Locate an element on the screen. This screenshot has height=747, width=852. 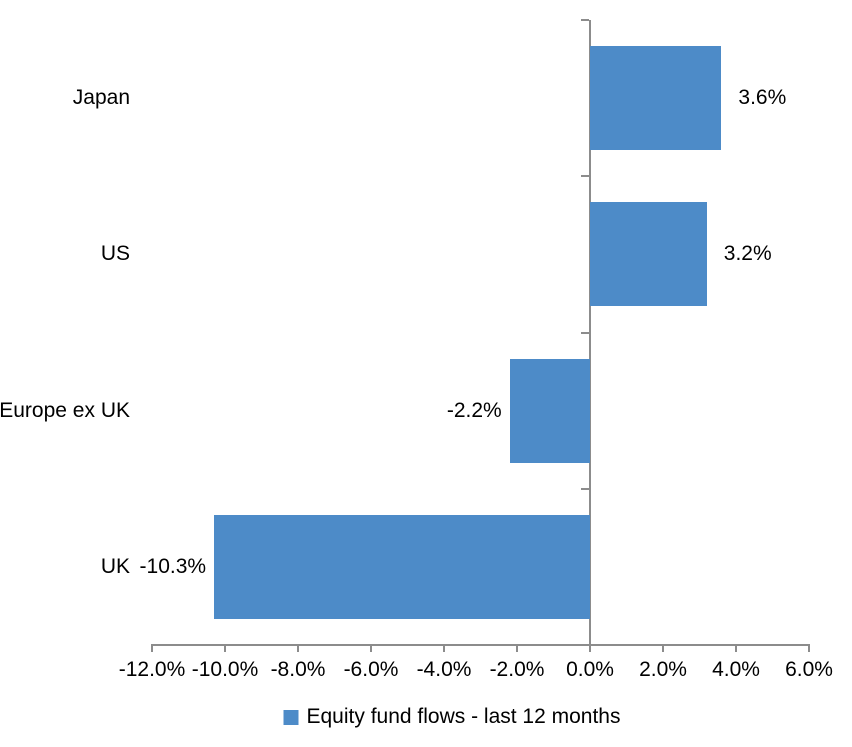
category-label-us: US is located at coordinates (115, 254).